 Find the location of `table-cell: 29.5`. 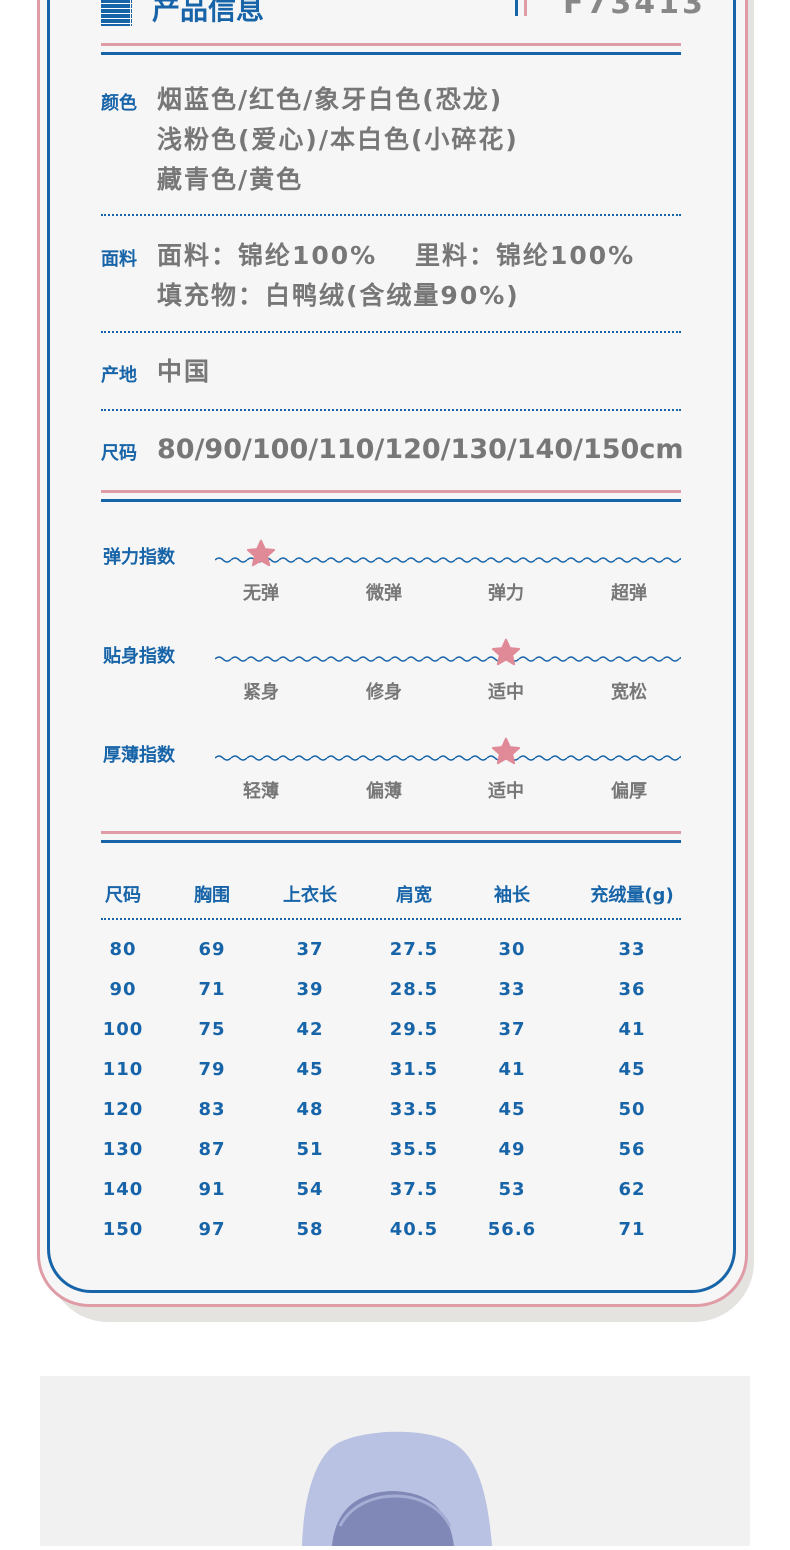

table-cell: 29.5 is located at coordinates (414, 1029).